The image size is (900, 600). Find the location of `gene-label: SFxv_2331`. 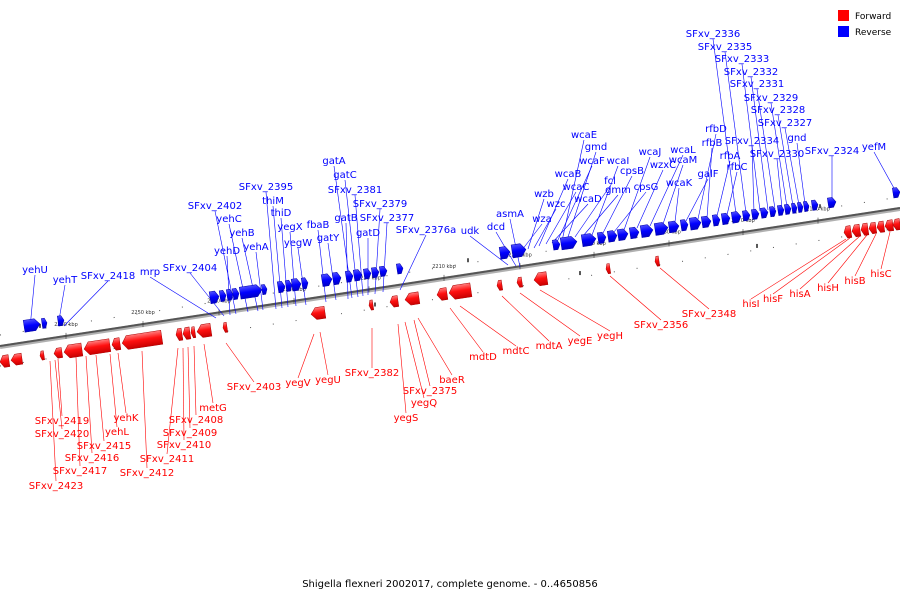

gene-label: SFxv_2331 is located at coordinates (757, 84).